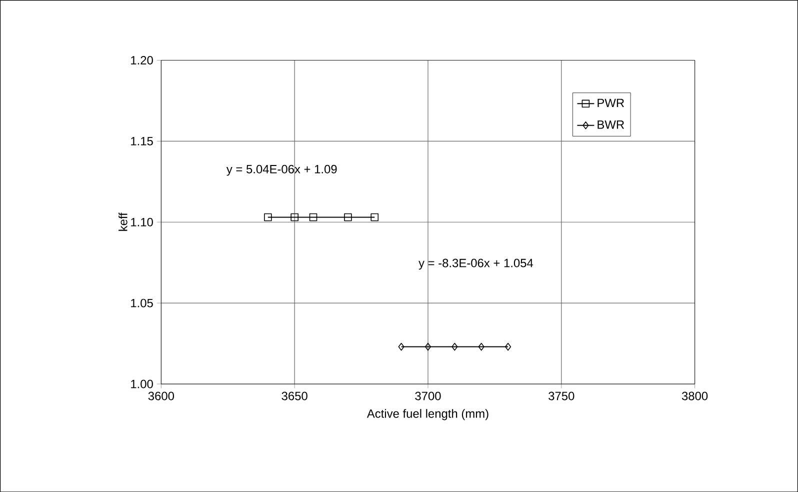  Describe the element at coordinates (427, 414) in the screenshot. I see `x-axis-title: Active fuel length (mm)` at that location.